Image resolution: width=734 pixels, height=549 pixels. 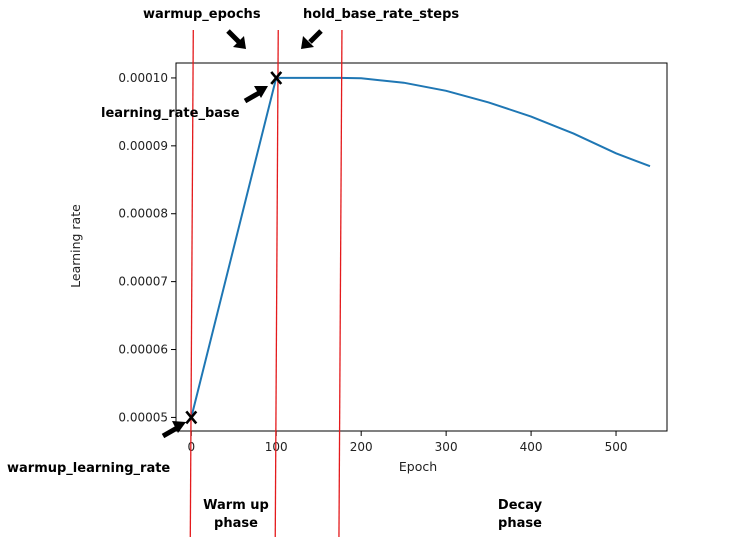 I want to click on annotation-learning-rate-base: learning_rate_base, so click(x=170, y=113).